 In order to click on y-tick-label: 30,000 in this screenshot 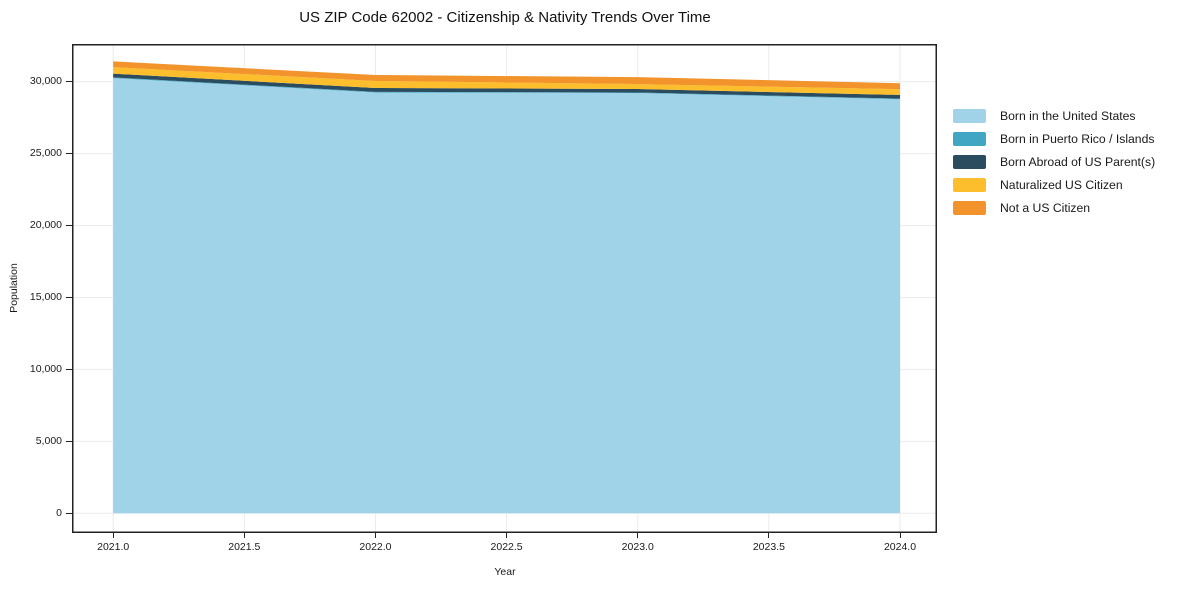, I will do `click(45, 81)`.